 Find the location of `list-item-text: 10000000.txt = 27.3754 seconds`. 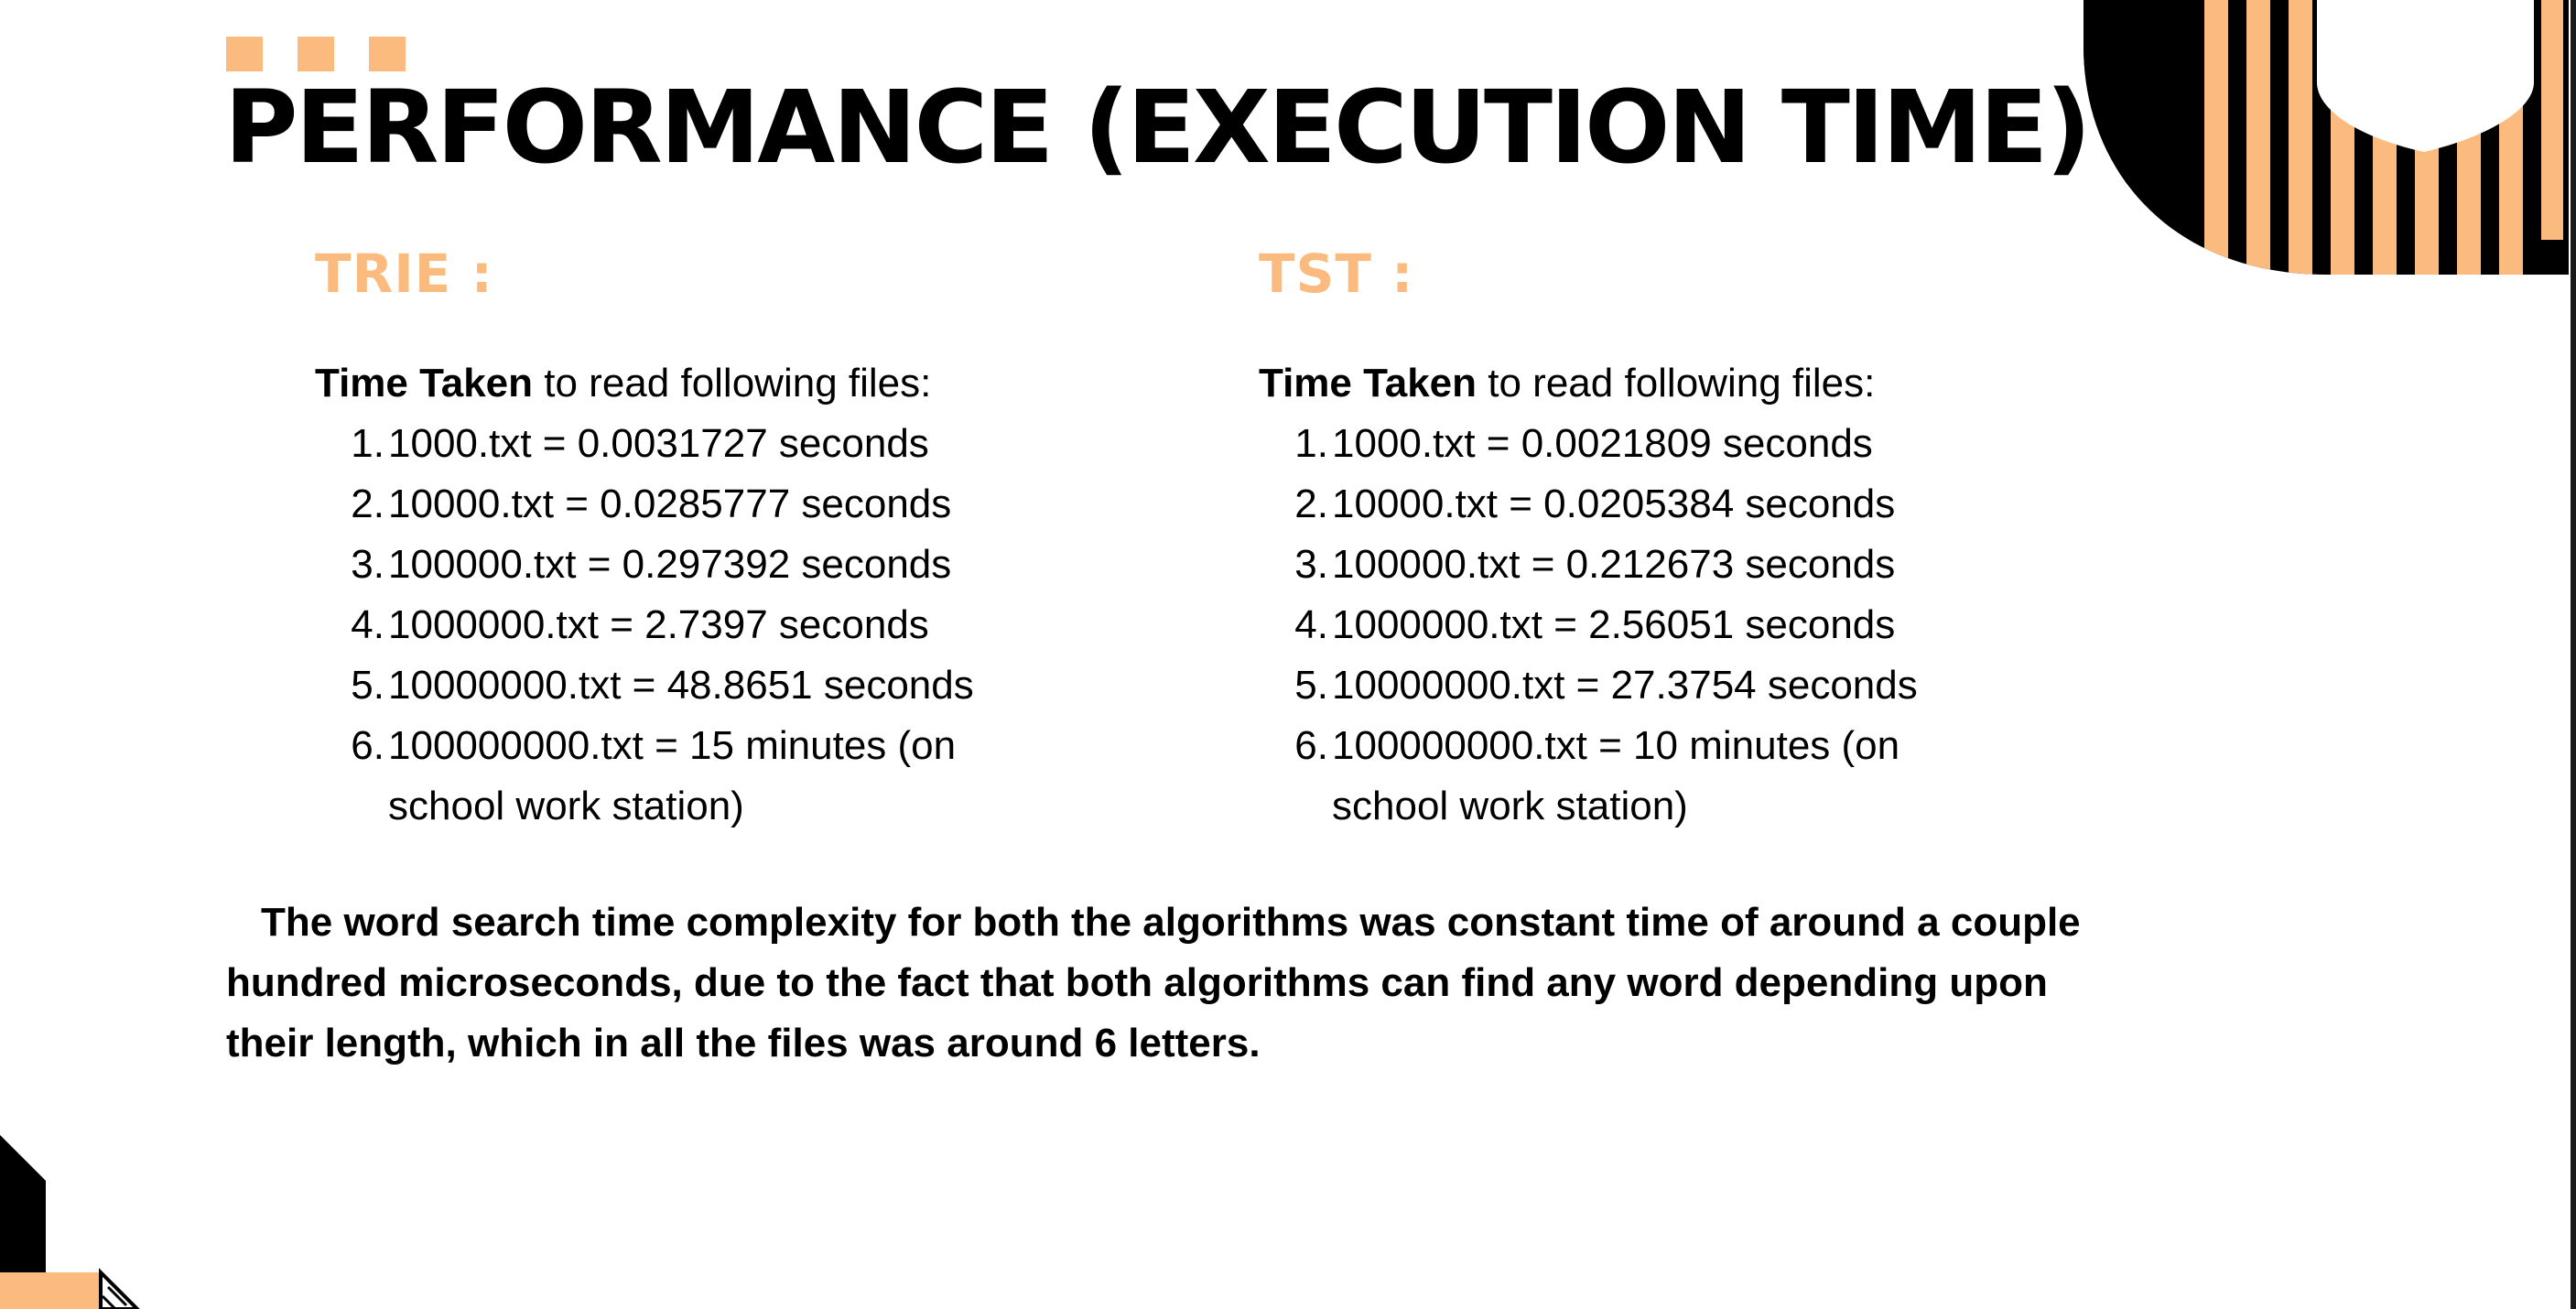

list-item-text: 10000000.txt = 27.3754 seconds is located at coordinates (1625, 685).